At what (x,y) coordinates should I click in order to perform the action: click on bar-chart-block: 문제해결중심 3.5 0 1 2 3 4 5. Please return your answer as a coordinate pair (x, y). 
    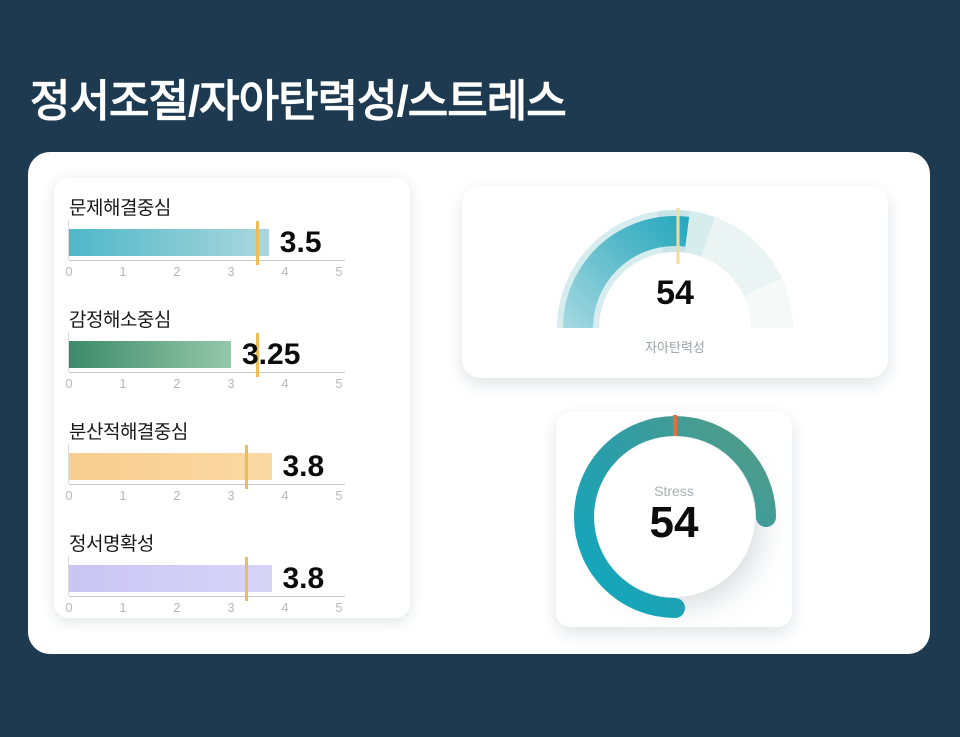
    Looking at the image, I should click on (234, 245).